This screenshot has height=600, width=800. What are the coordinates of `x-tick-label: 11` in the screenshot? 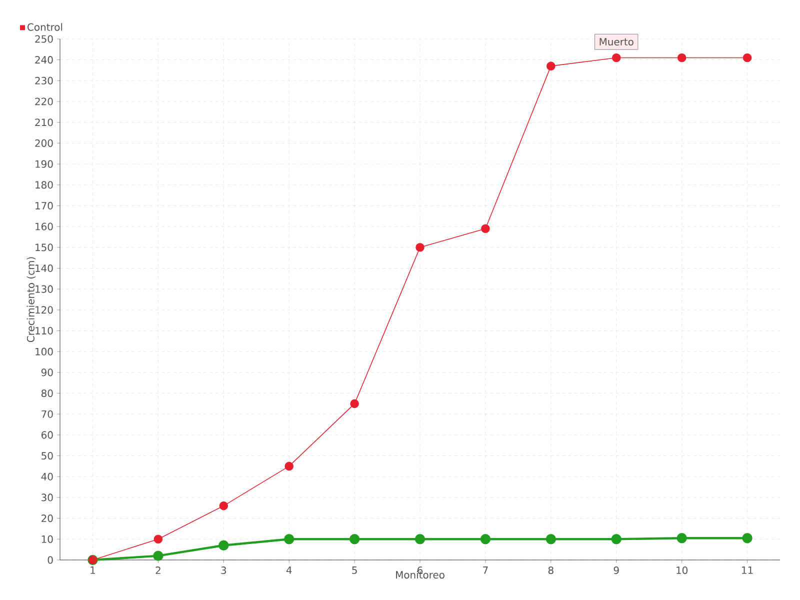 It's located at (747, 570).